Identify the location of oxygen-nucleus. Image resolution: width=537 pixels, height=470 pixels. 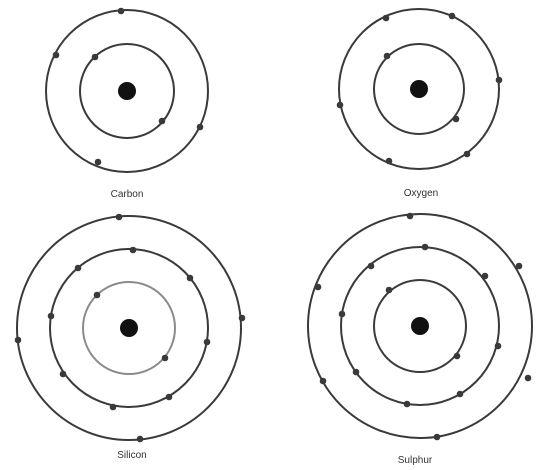
(419, 89).